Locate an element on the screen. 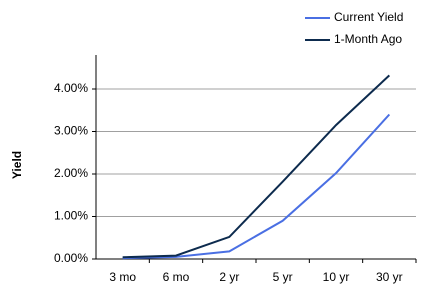 This screenshot has height=304, width=428. y-tick-label: 0.00% is located at coordinates (71, 258).